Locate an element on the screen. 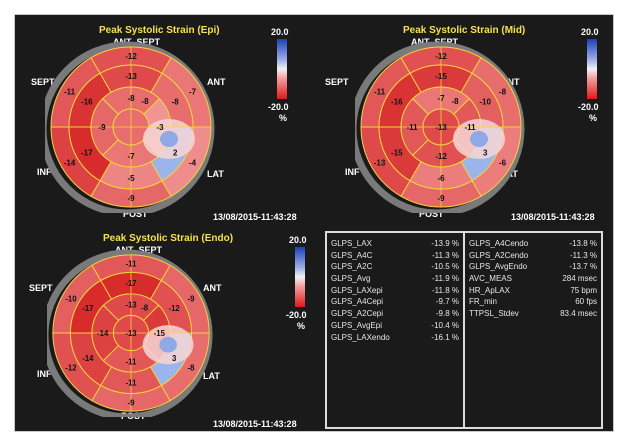 This screenshot has height=436, width=620. table-row: GLPS_LAXendo -16.1 % is located at coordinates (395, 339).